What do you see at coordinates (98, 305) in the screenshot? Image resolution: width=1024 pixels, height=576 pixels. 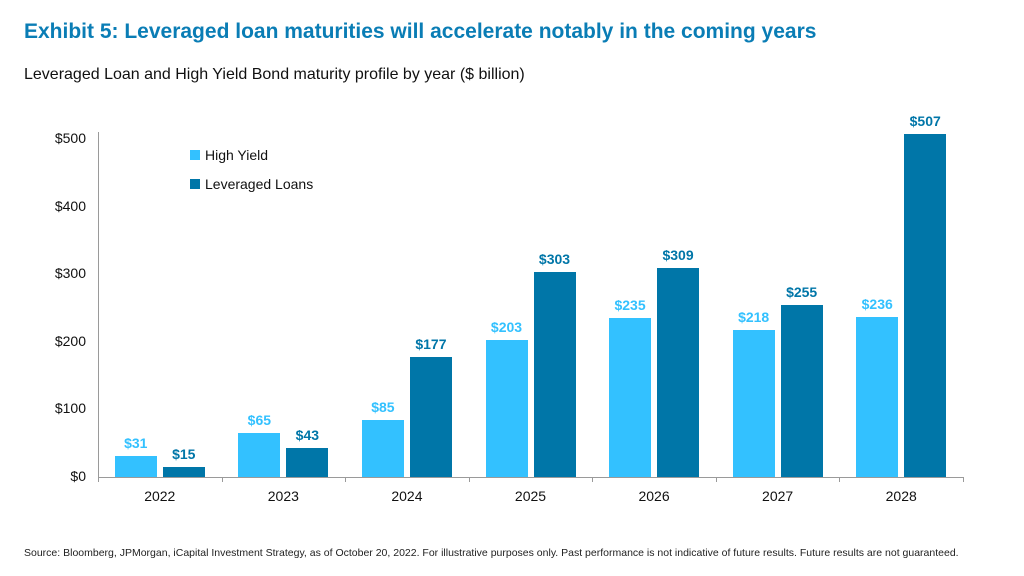 I see `y-axis-line` at bounding box center [98, 305].